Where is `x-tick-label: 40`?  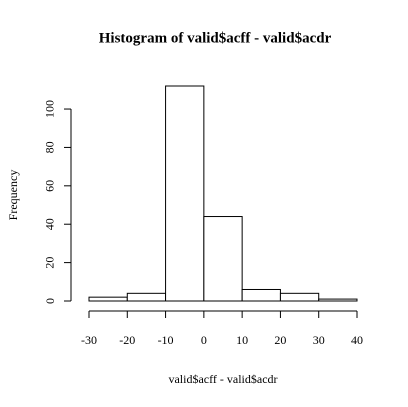 x-tick-label: 40 is located at coordinates (357, 340).